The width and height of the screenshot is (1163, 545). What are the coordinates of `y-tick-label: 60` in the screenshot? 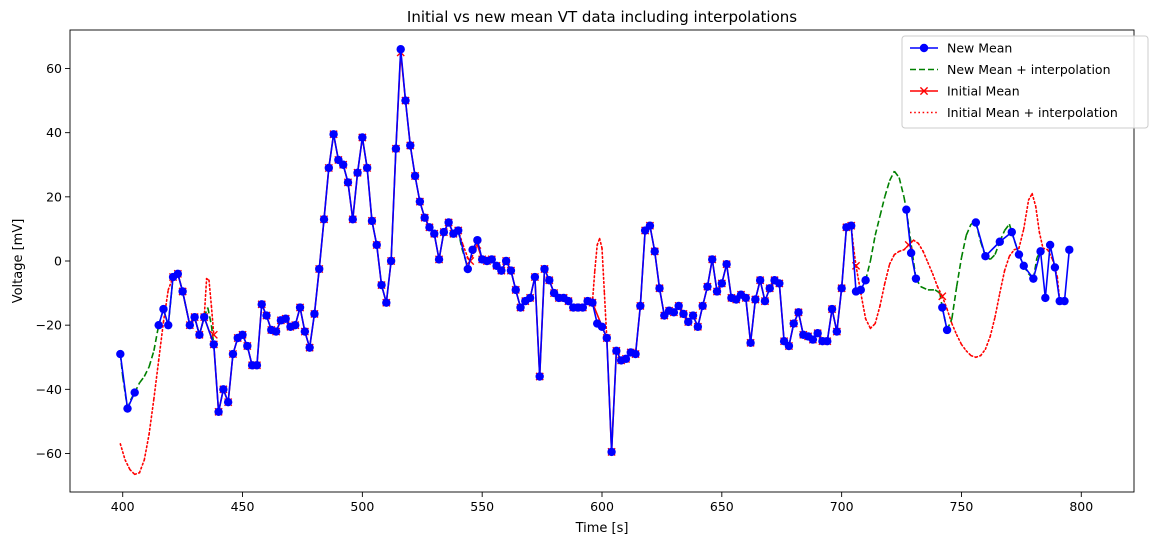 It's located at (54, 68).